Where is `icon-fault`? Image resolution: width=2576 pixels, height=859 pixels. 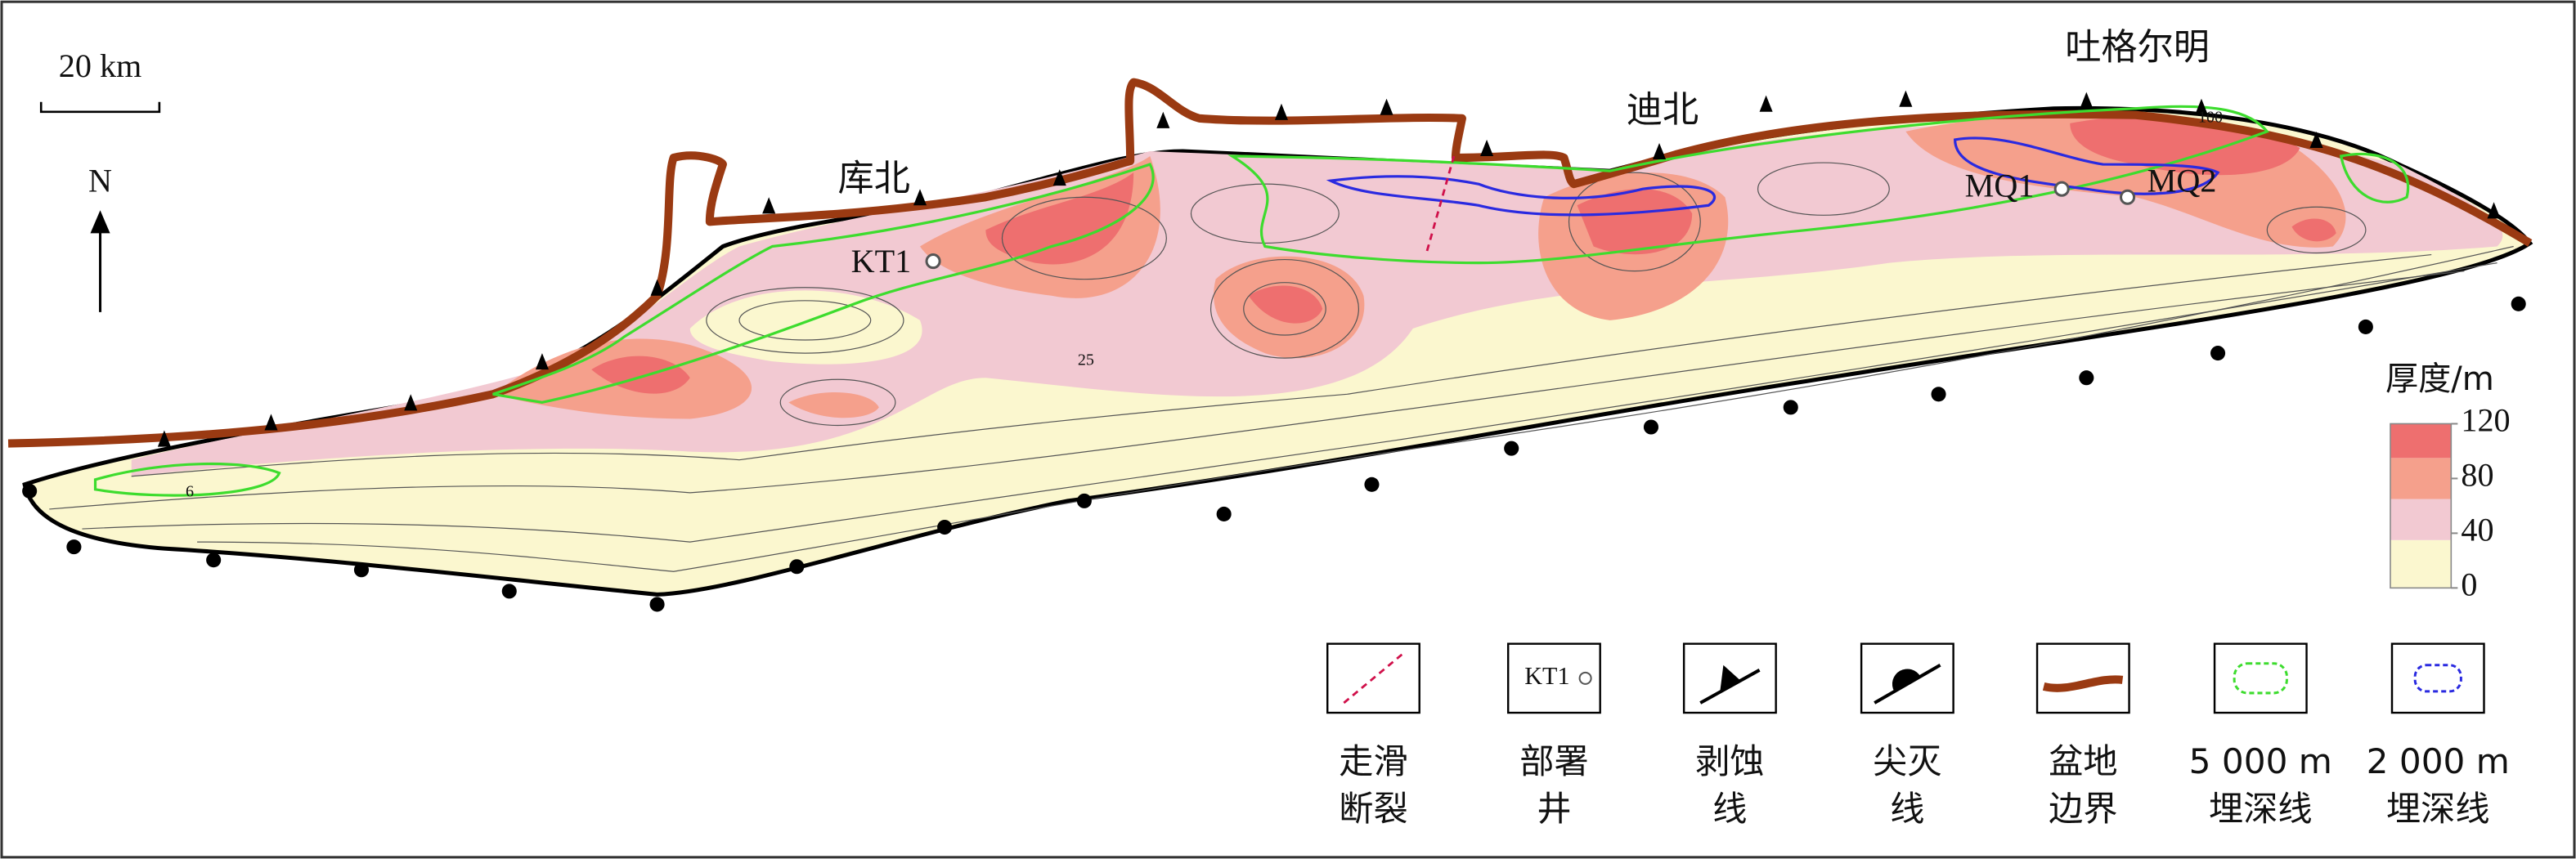 icon-fault is located at coordinates (1373, 678).